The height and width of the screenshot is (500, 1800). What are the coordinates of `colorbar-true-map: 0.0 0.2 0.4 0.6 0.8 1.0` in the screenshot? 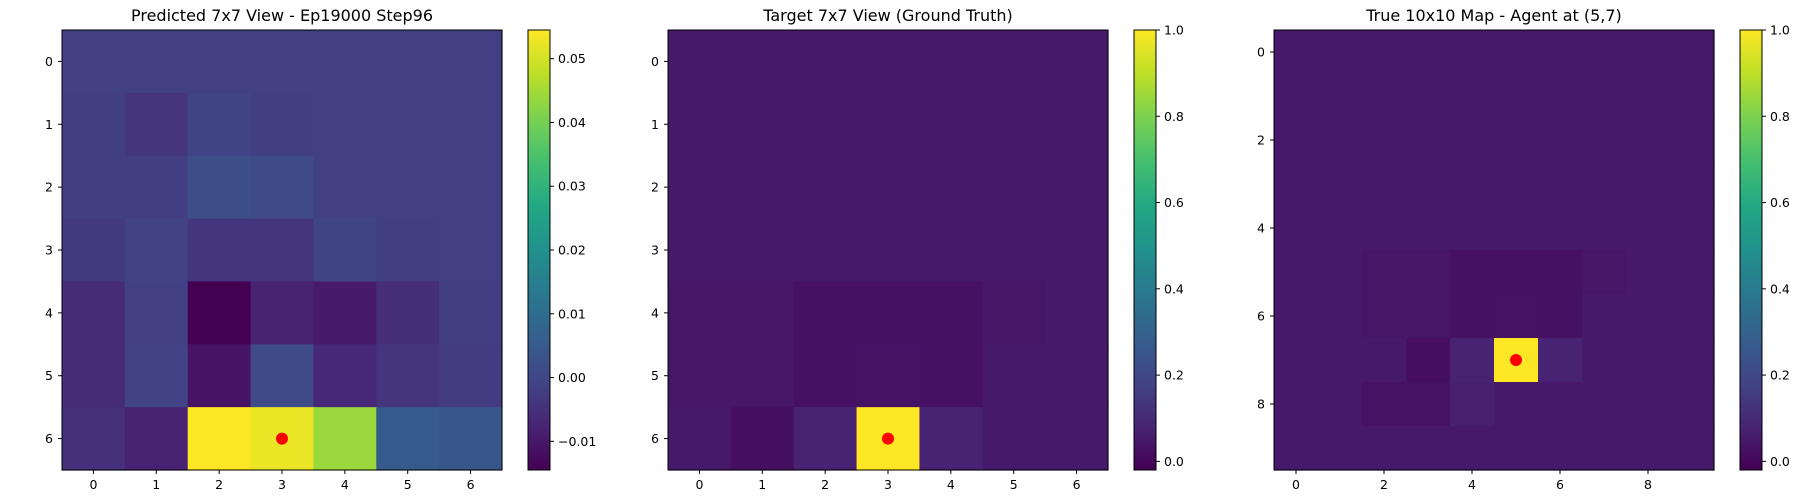 It's located at (1764, 247).